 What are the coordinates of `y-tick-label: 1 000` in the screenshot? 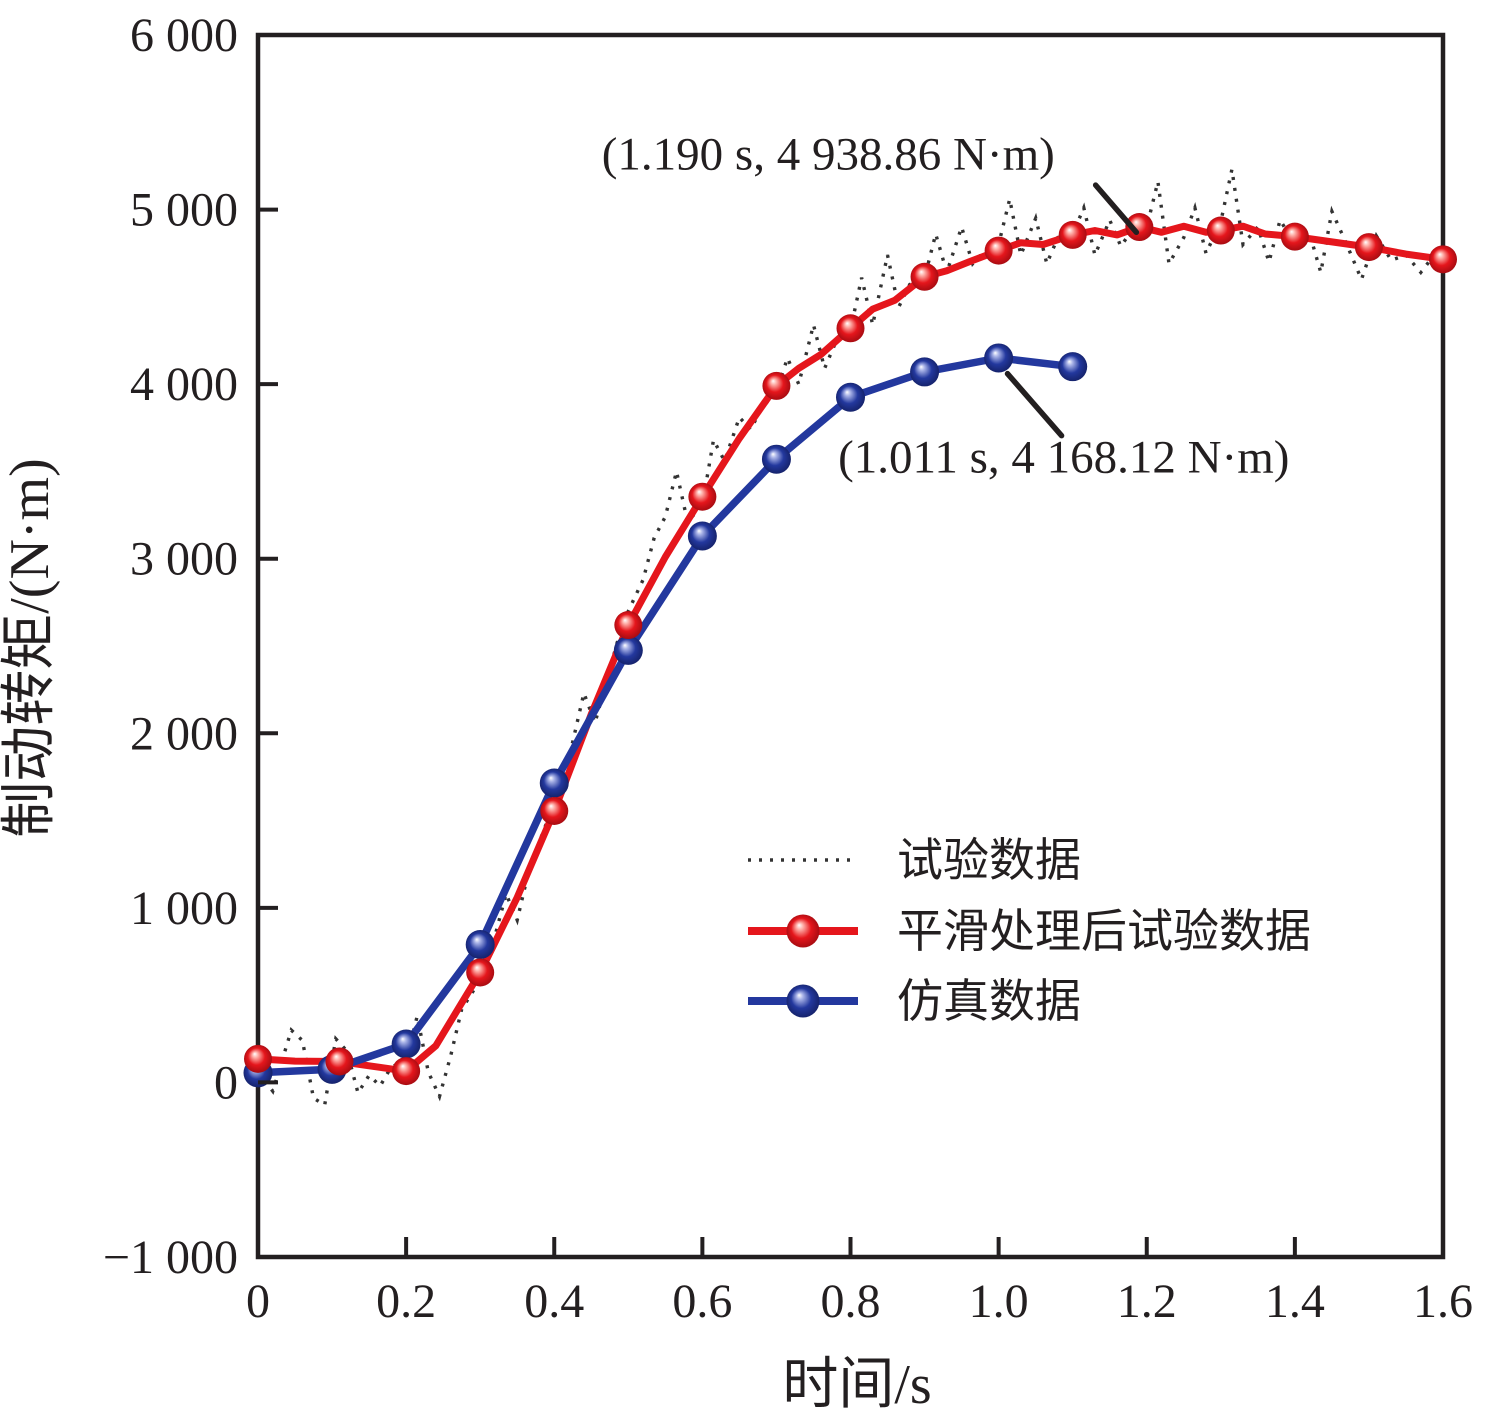 It's located at (184, 908).